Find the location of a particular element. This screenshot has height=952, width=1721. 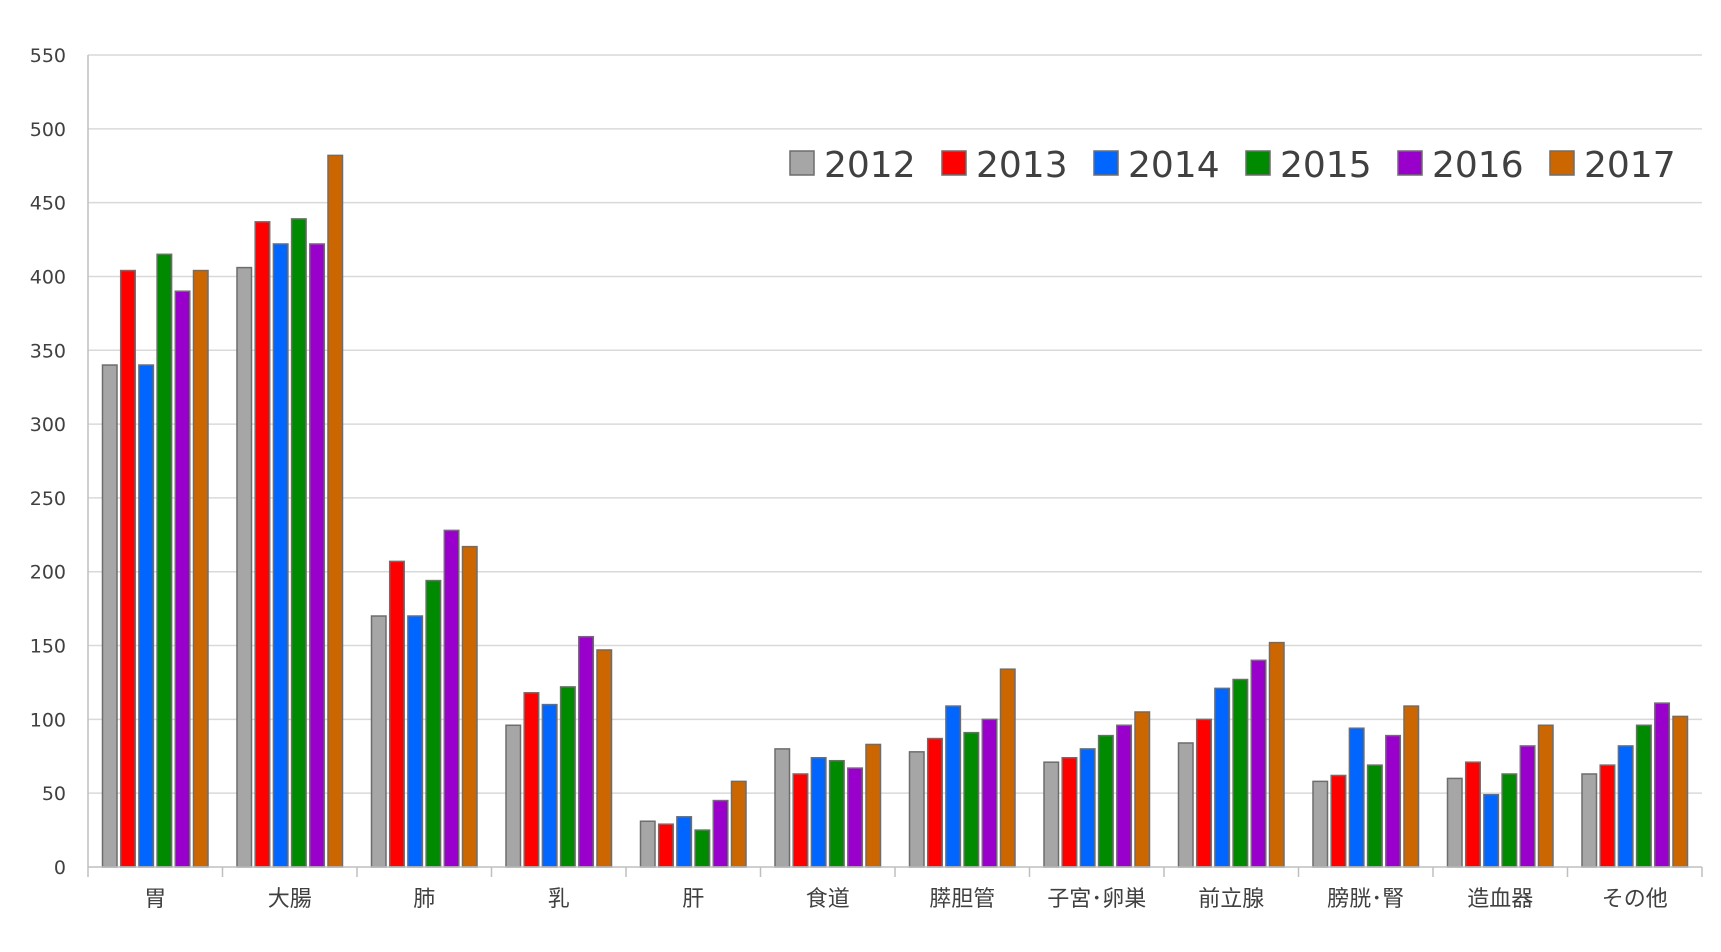

x-tick-label: 膵胆管 is located at coordinates (962, 899).